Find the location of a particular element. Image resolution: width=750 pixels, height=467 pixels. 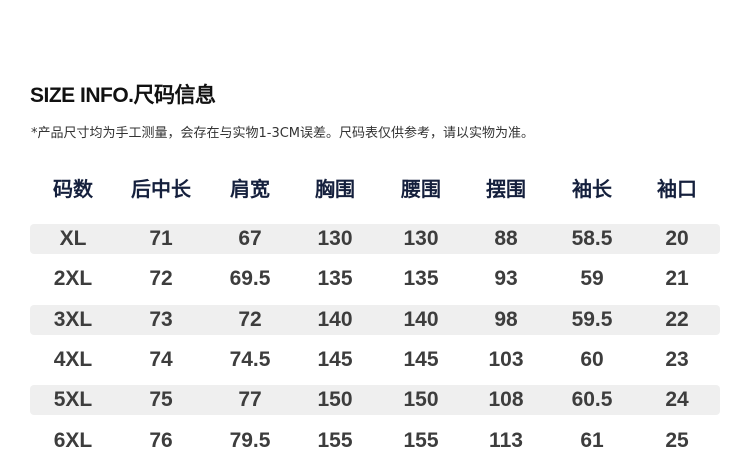

table-cell: 79.5 is located at coordinates (250, 440).